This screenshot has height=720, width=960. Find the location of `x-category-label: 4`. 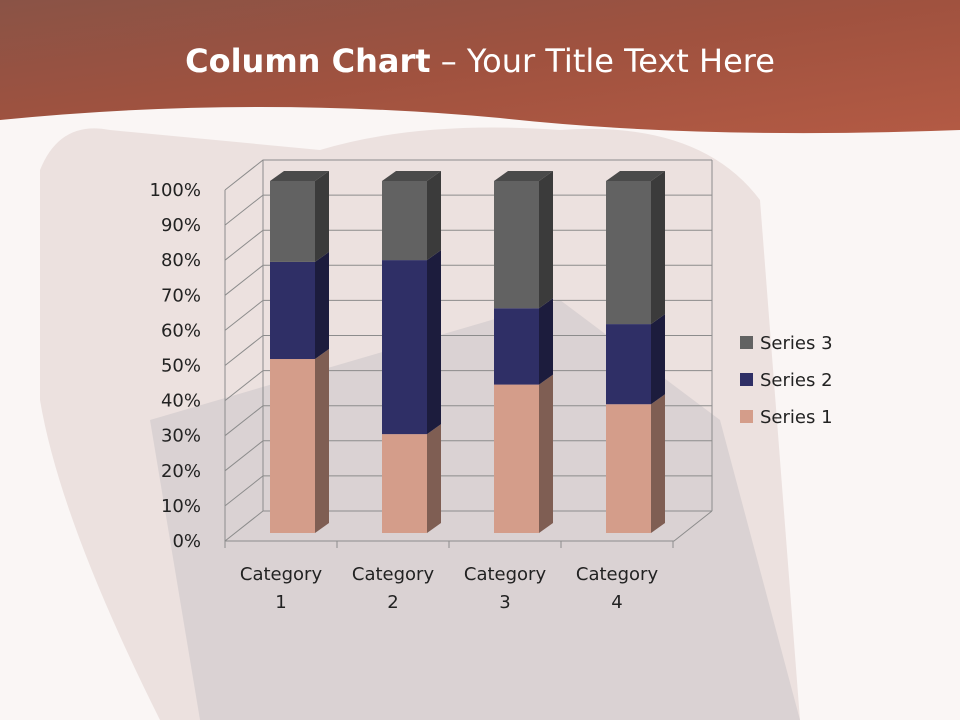

x-category-label: 4 is located at coordinates (616, 602).